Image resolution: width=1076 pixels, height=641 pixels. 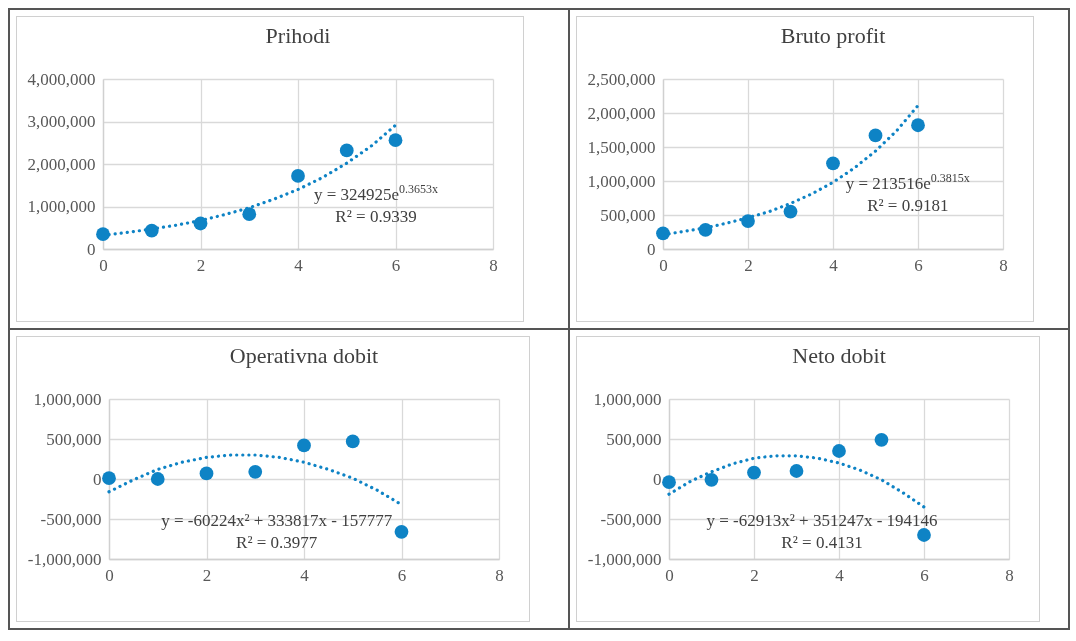 What do you see at coordinates (61, 79) in the screenshot?
I see `y-tick-label: 4,000,000` at bounding box center [61, 79].